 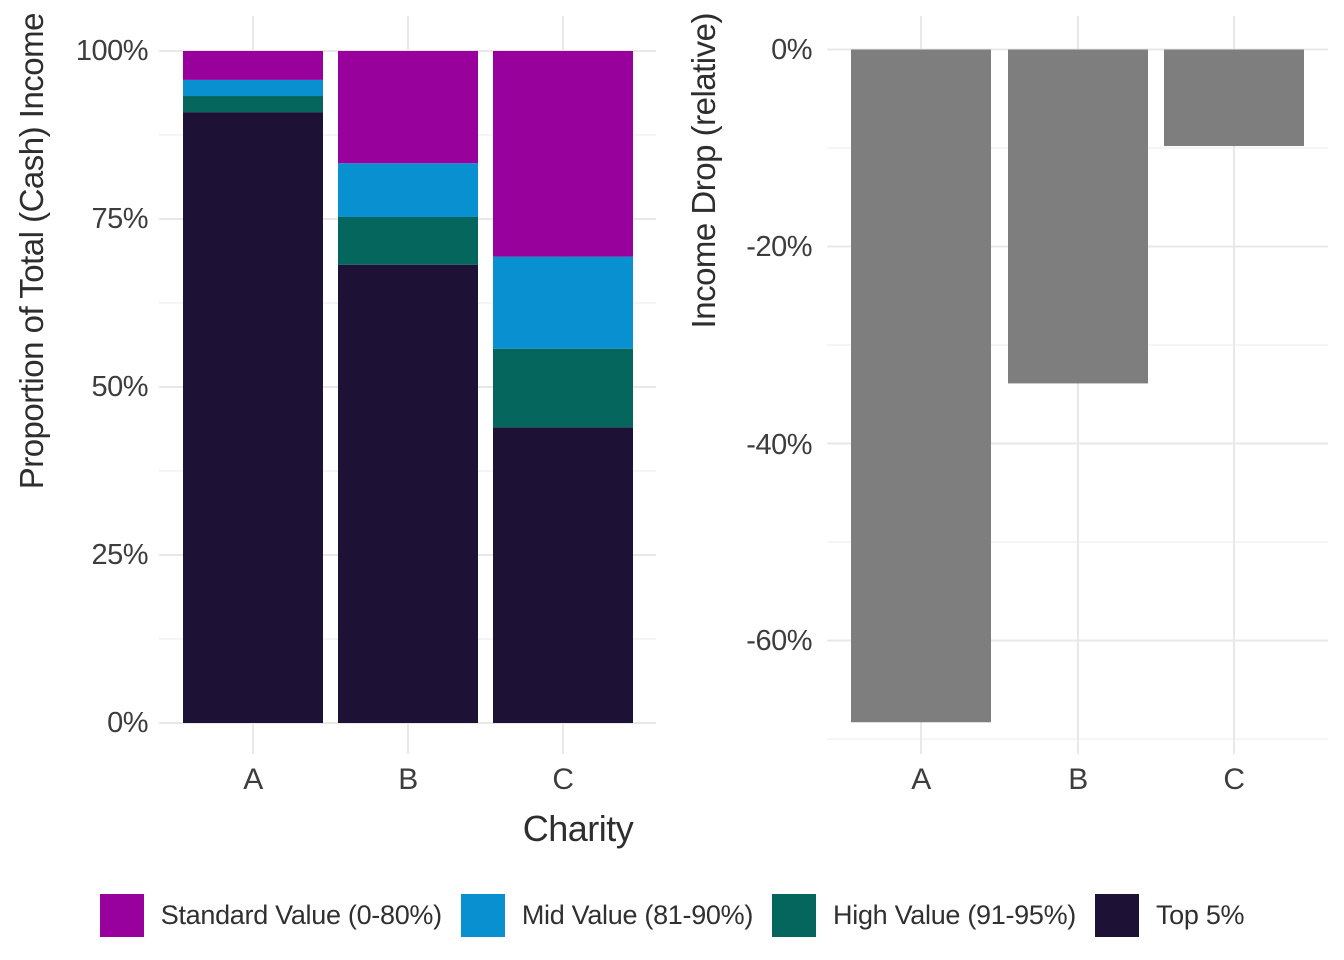 I want to click on right-x-label-a: A, so click(x=921, y=779).